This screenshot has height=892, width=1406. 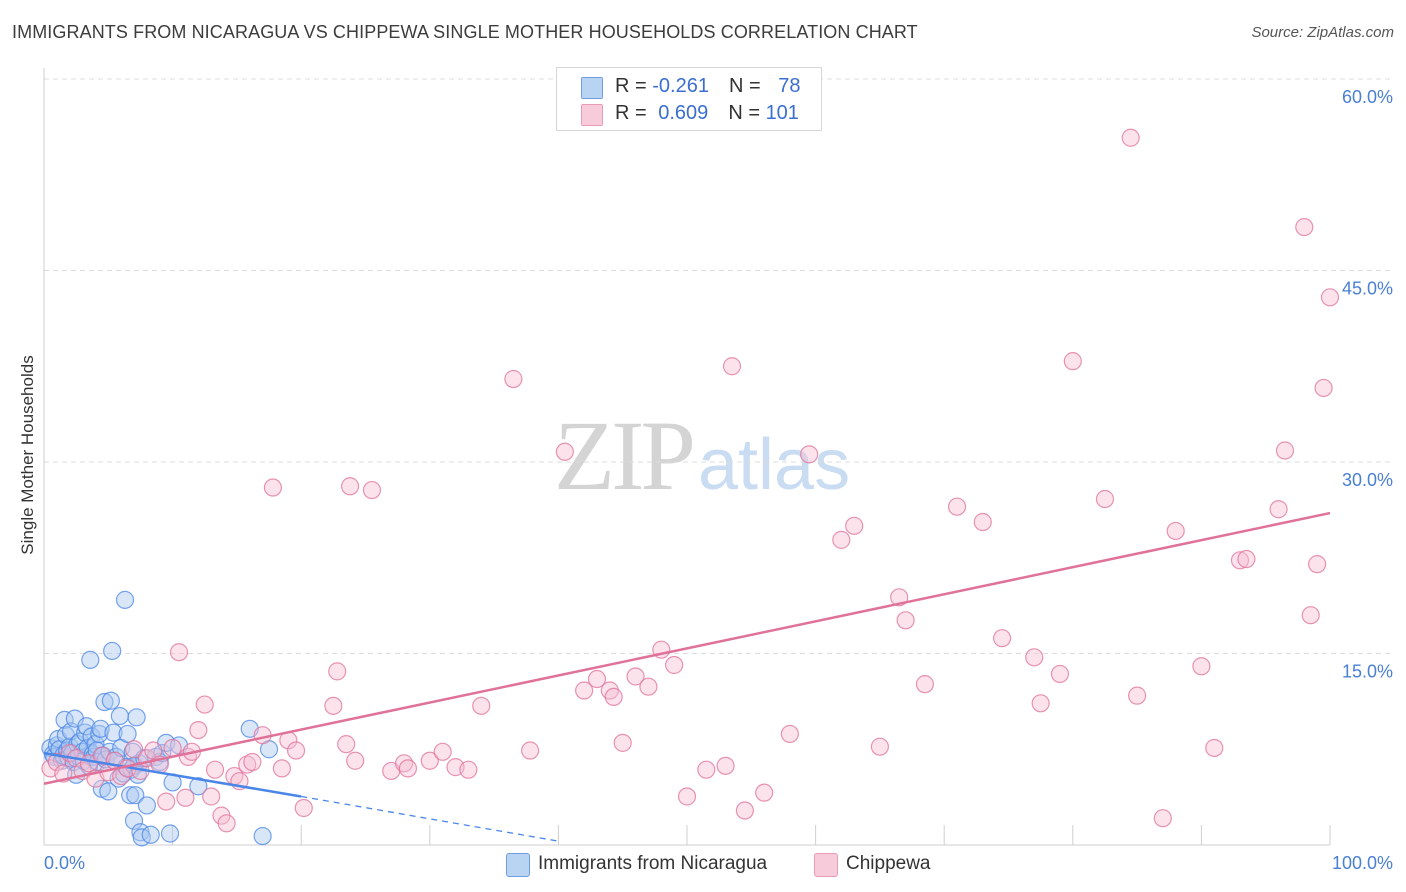 What do you see at coordinates (1362, 863) in the screenshot?
I see `x-tick-label-max: 100.0%` at bounding box center [1362, 863].